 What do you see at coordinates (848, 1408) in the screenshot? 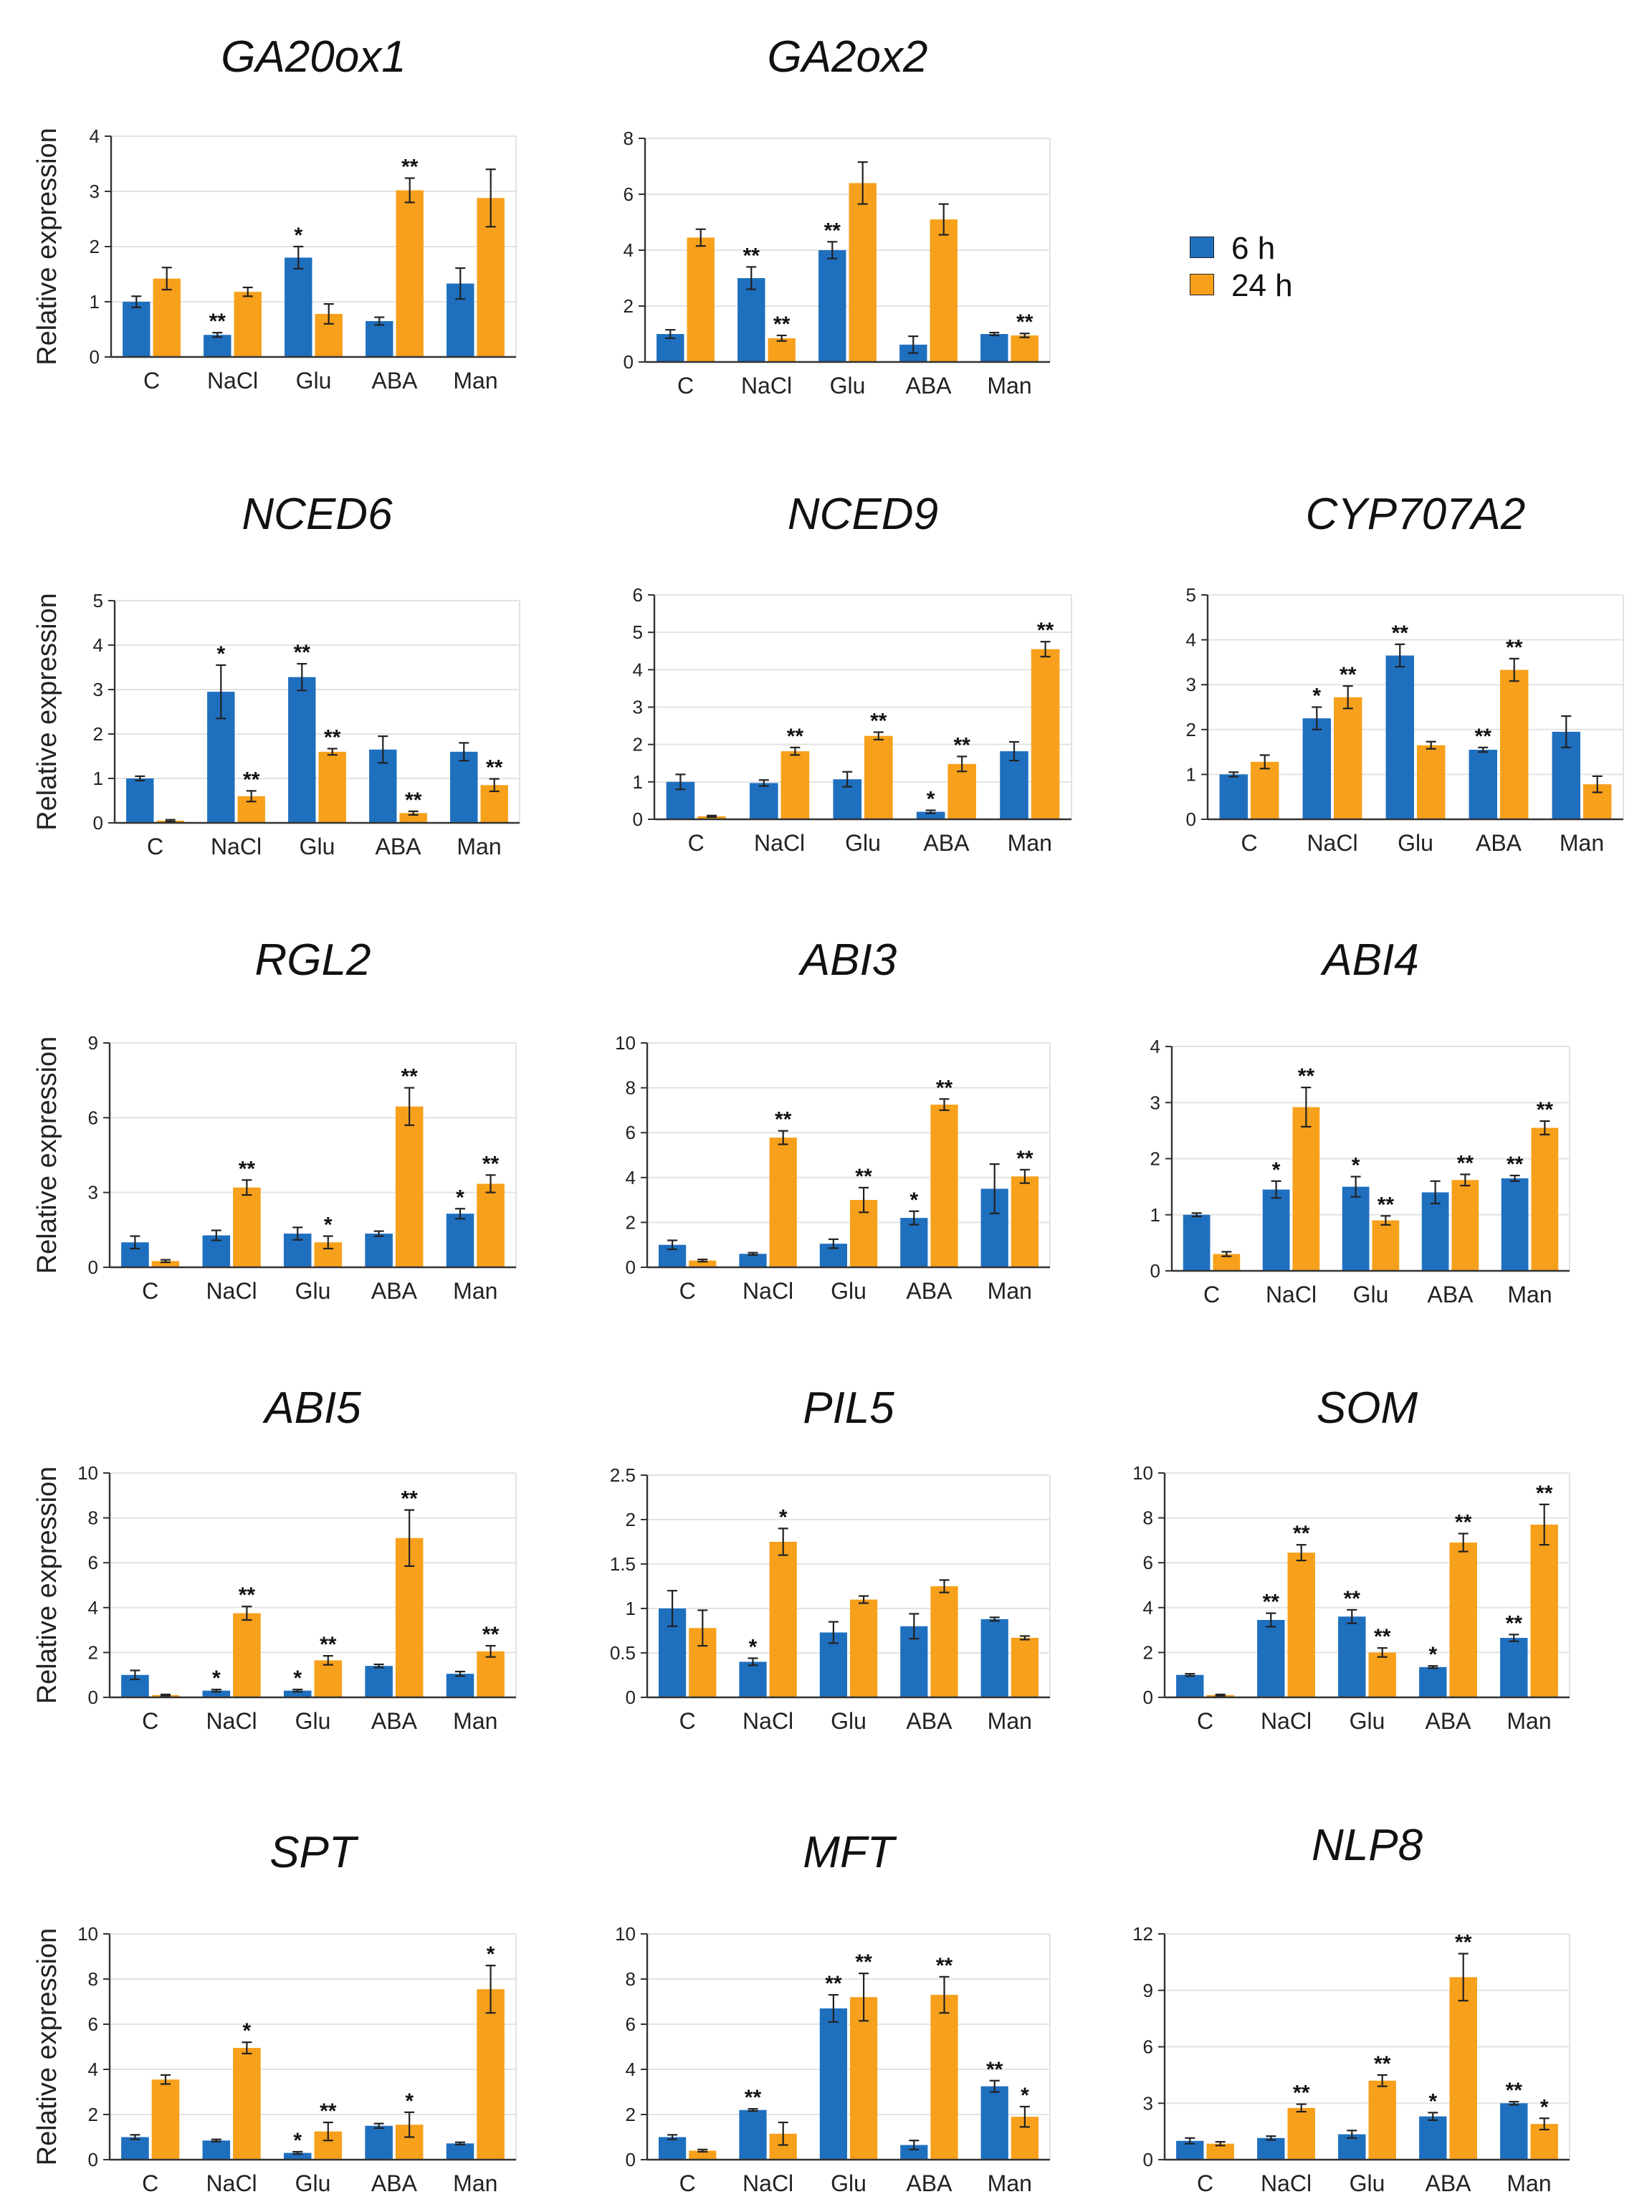
I see `chart-title: PIL5` at bounding box center [848, 1408].